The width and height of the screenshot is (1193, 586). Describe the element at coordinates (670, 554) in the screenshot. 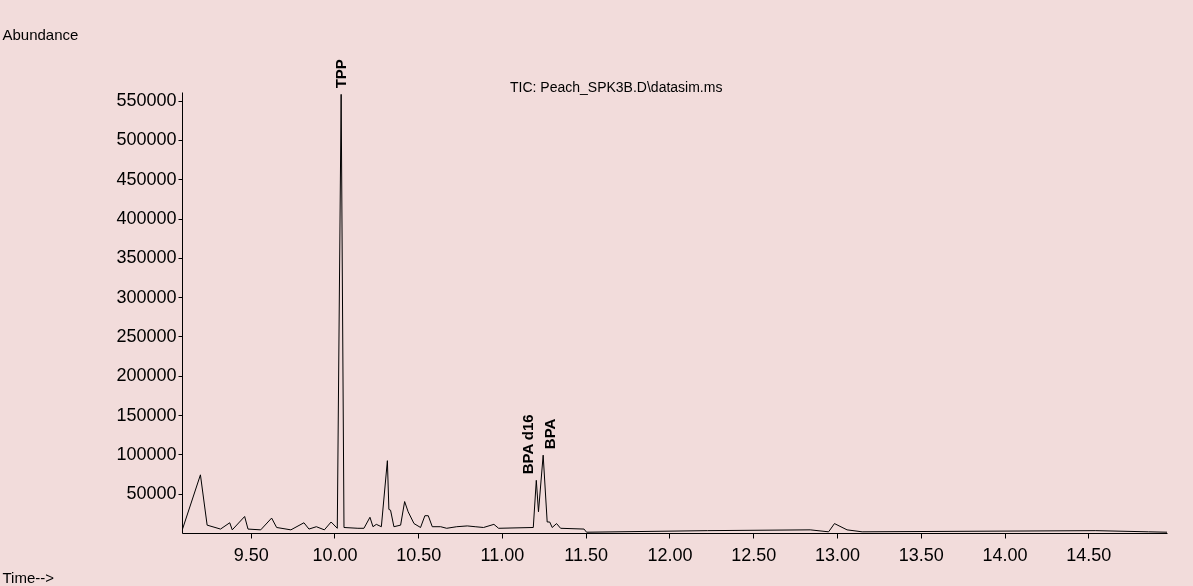

I see `x-tick-label: 12.00` at that location.